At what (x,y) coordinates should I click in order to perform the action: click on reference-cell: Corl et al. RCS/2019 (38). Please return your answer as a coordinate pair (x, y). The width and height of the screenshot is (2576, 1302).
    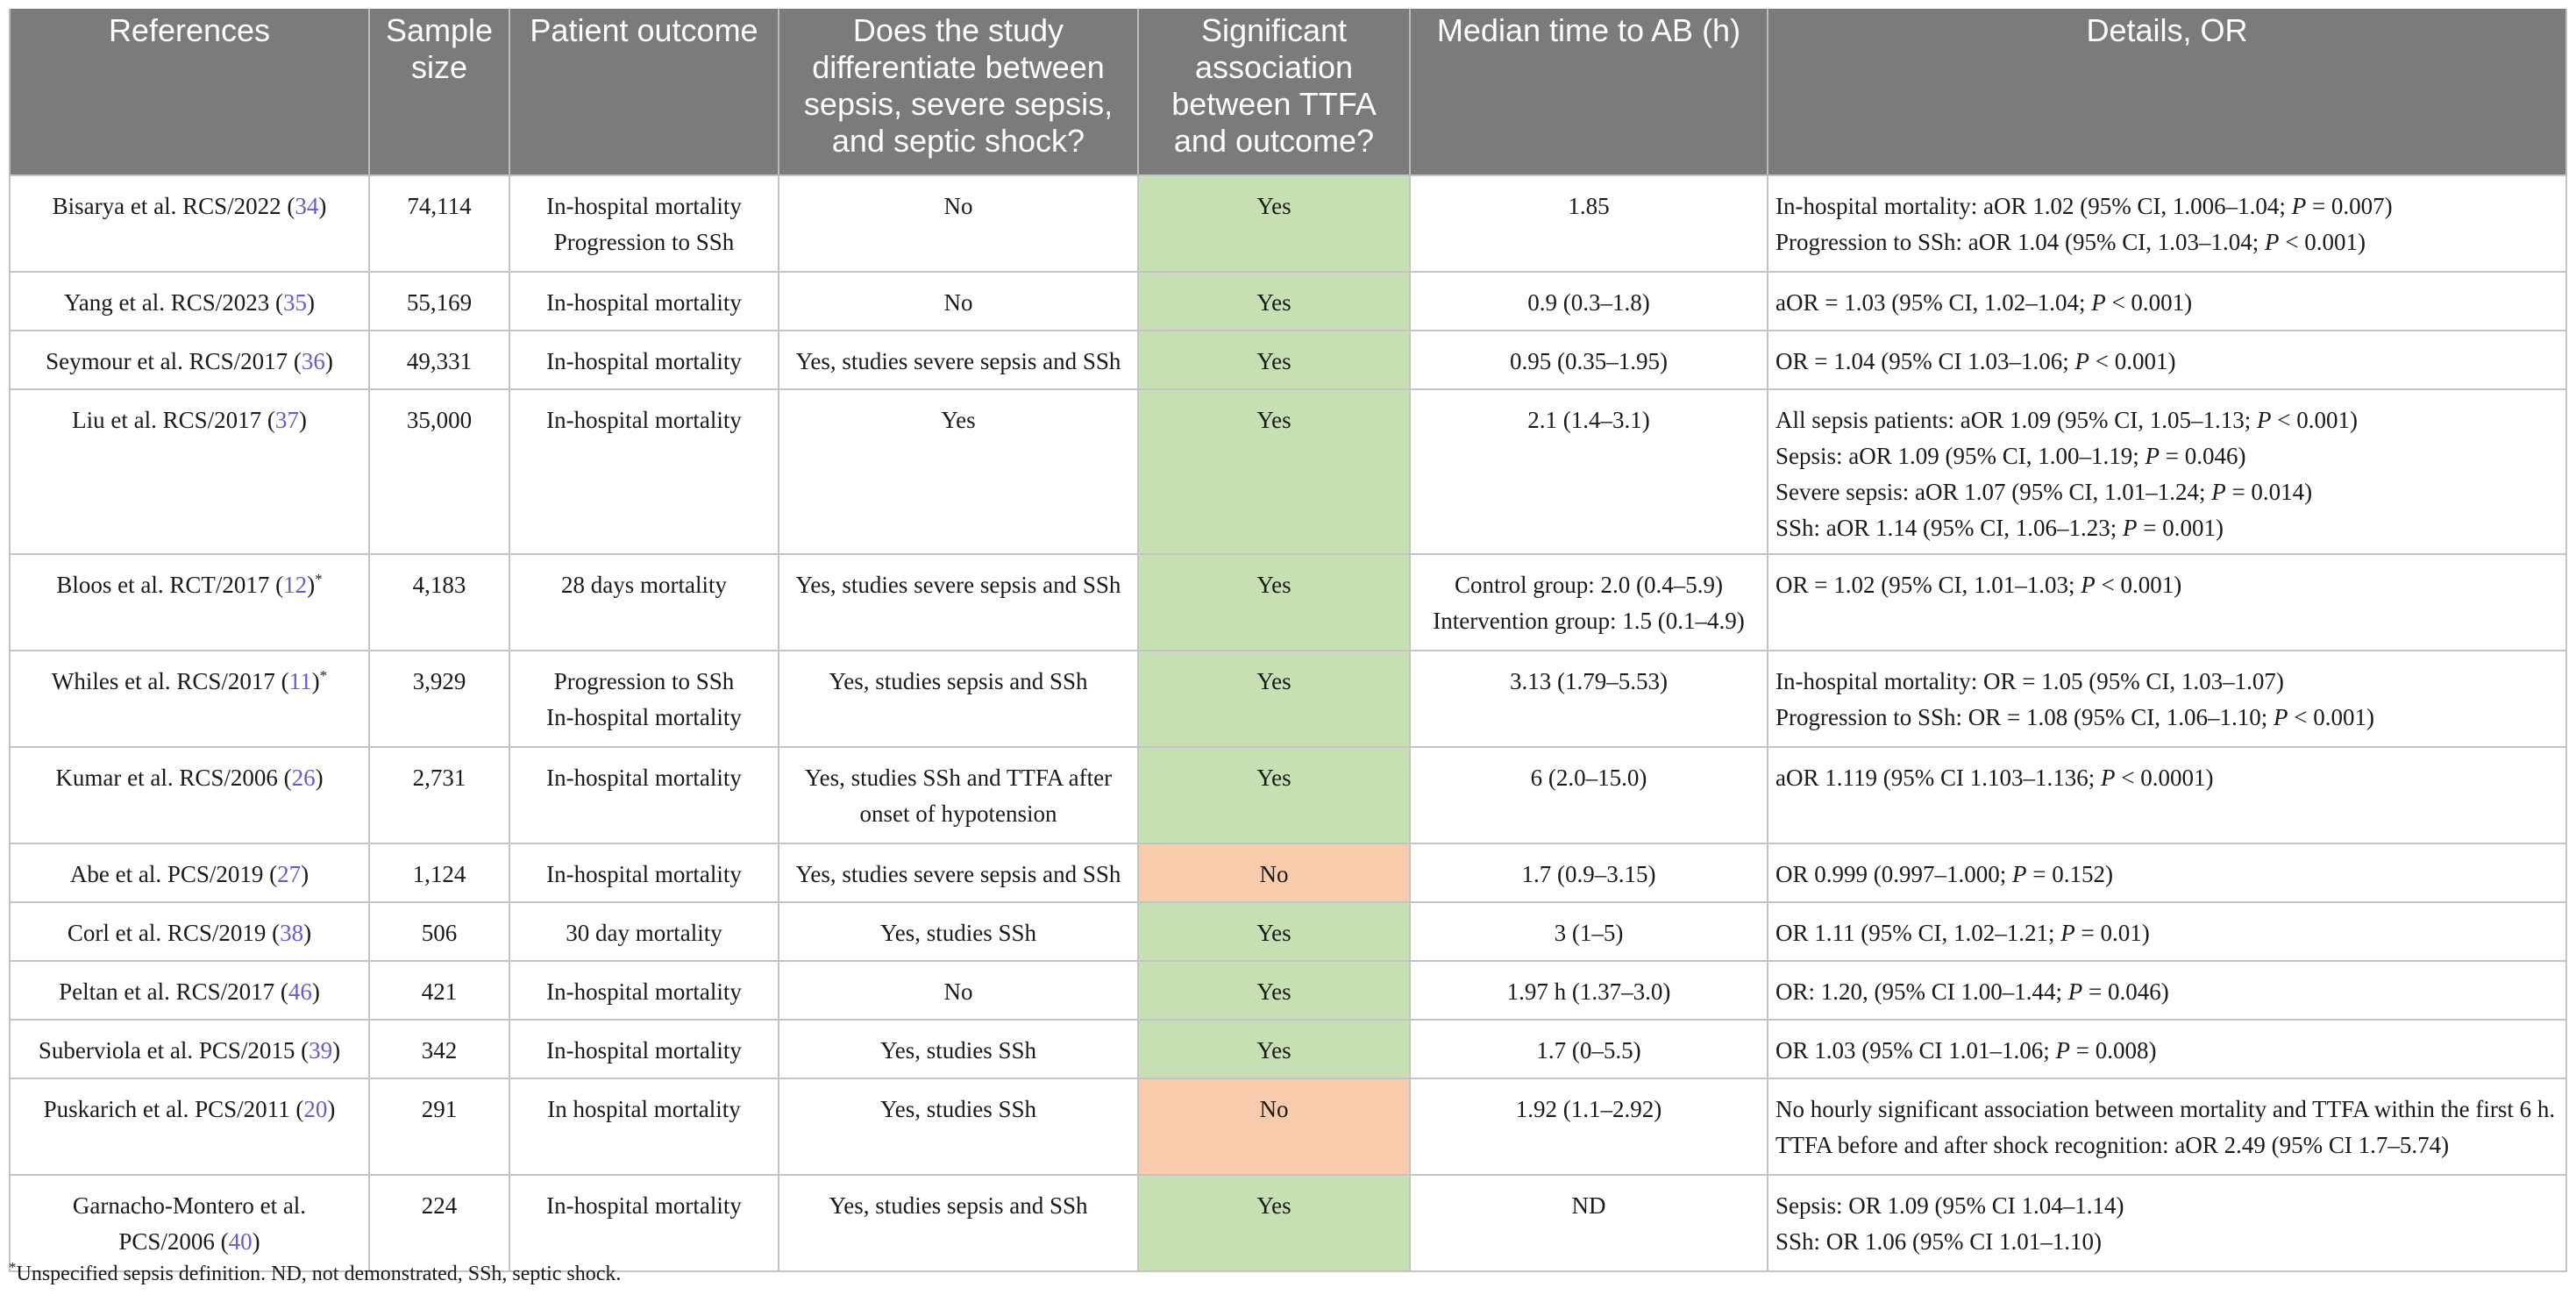
    Looking at the image, I should click on (189, 931).